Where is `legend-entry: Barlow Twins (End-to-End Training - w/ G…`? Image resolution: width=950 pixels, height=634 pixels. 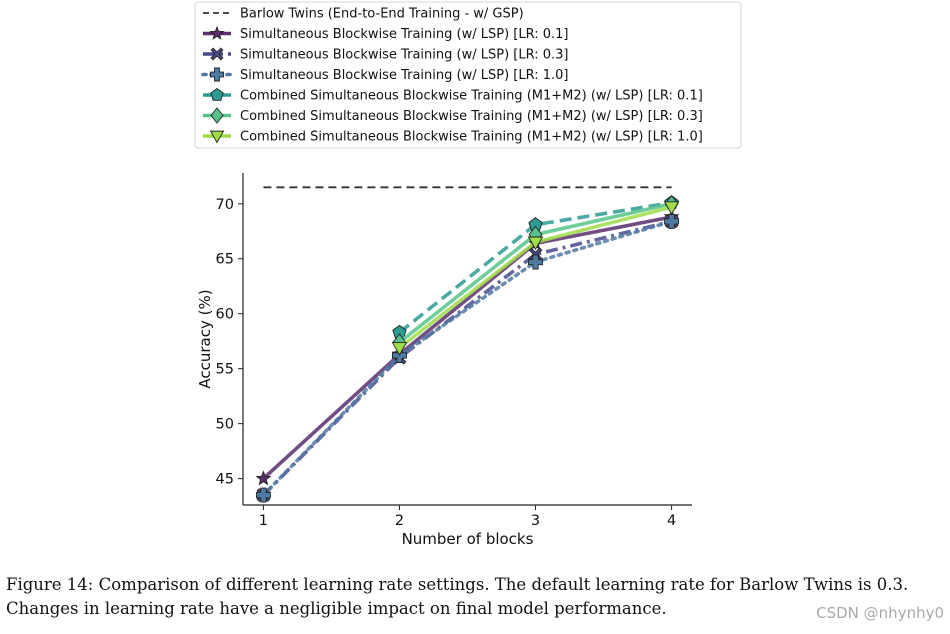
legend-entry: Barlow Twins (End-to-End Training - w/ G… is located at coordinates (363, 14).